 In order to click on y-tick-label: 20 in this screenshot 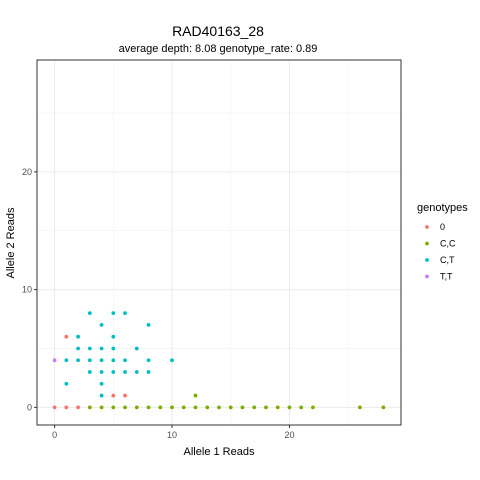, I will do `click(27, 172)`.